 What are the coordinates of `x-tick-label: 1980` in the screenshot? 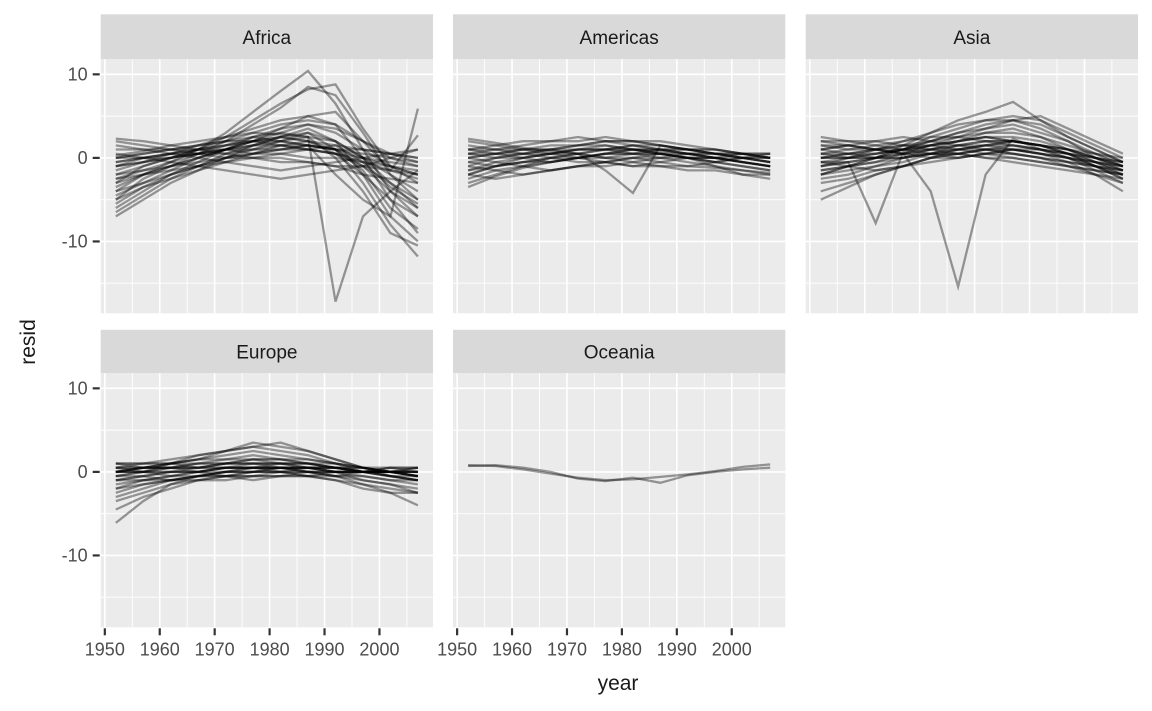 It's located at (270, 649).